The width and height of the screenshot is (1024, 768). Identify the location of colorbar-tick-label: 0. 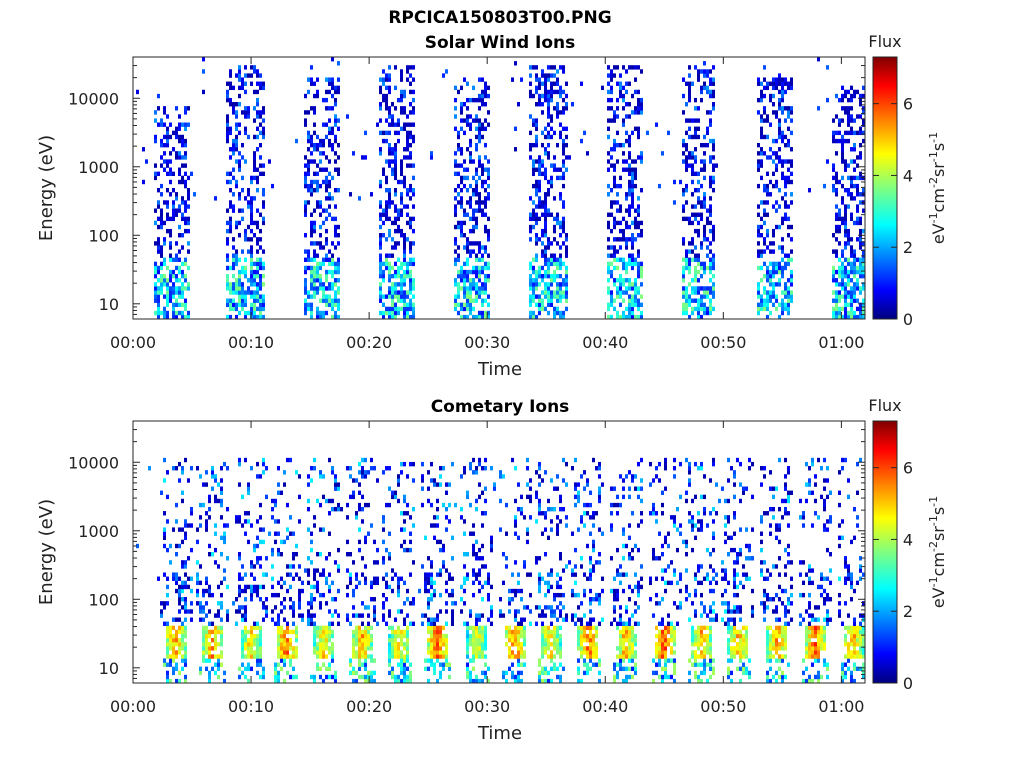
(908, 319).